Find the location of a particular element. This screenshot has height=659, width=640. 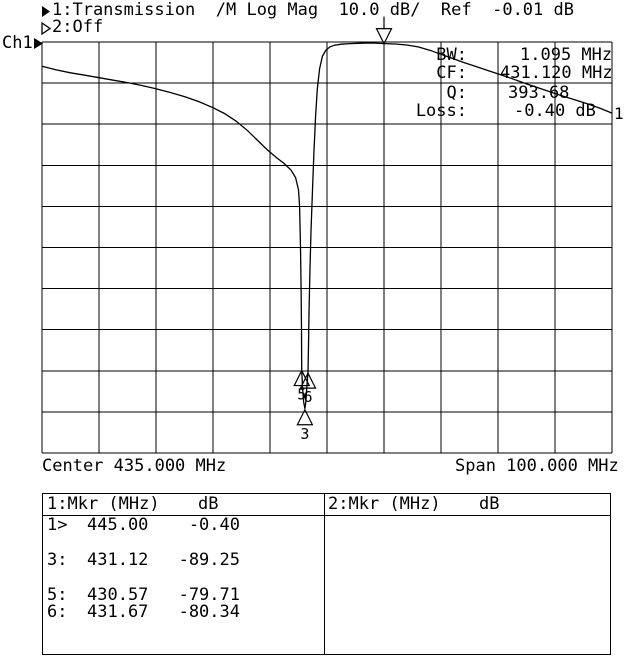

active-channel-icon is located at coordinates (46, 11).